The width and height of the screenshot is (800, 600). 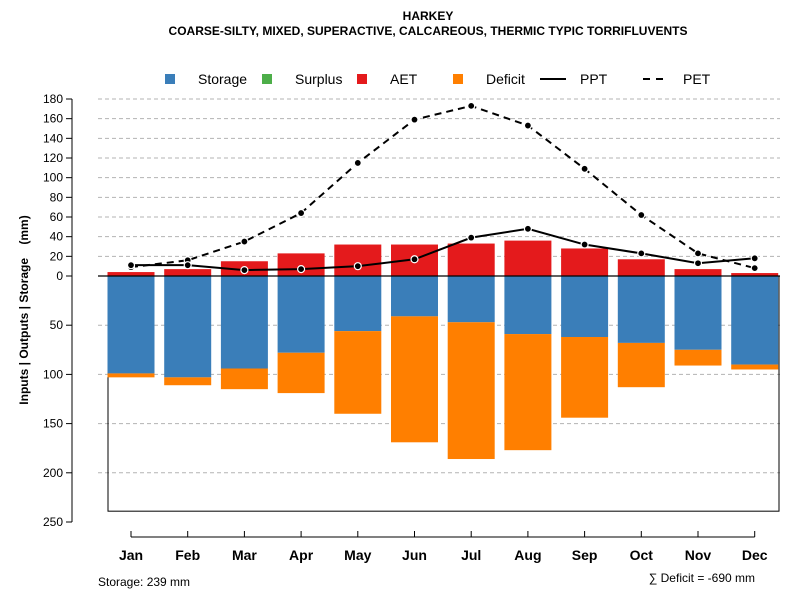 What do you see at coordinates (471, 259) in the screenshot?
I see `aet-bar-jul` at bounding box center [471, 259].